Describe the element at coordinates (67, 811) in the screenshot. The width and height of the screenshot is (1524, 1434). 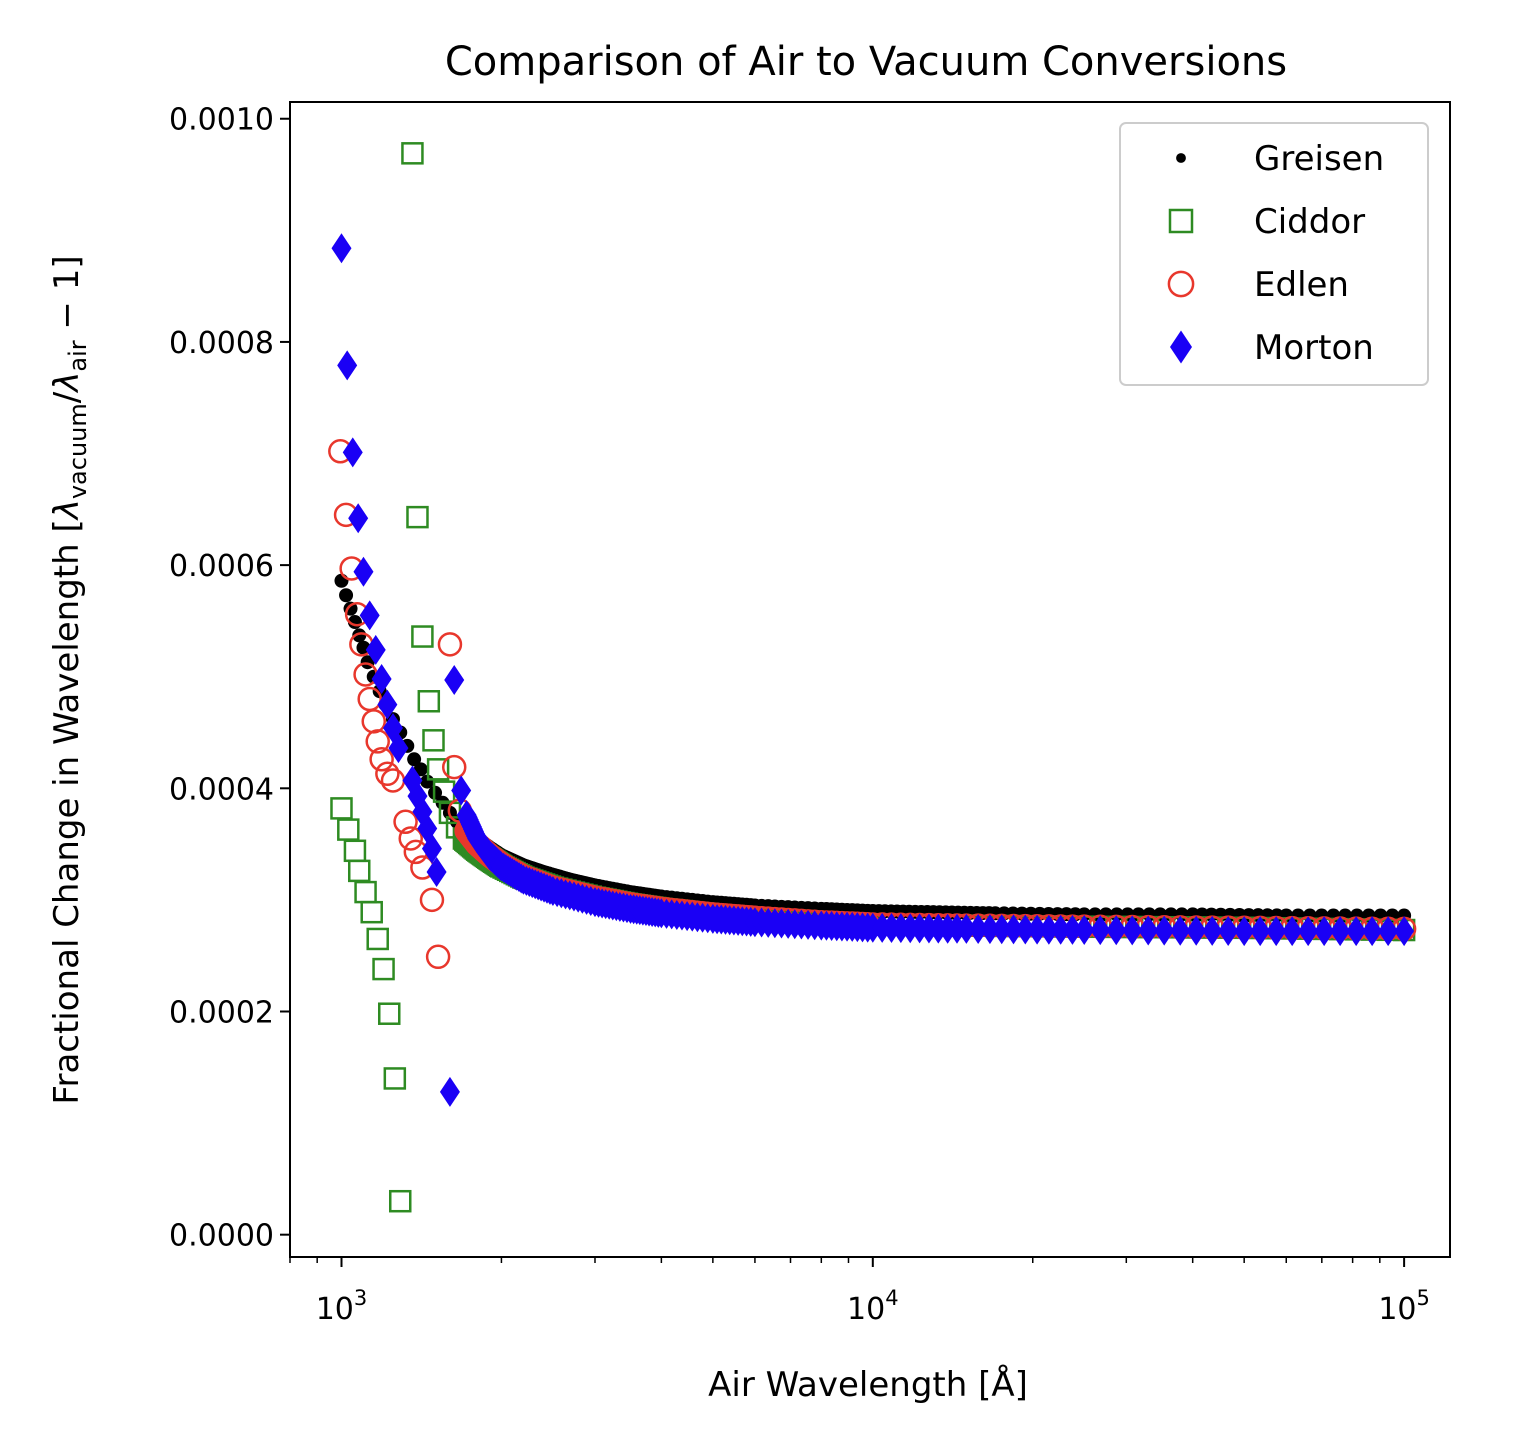
I see `y-axis-label-prefix: Fractional Change in Wavelength [` at that location.